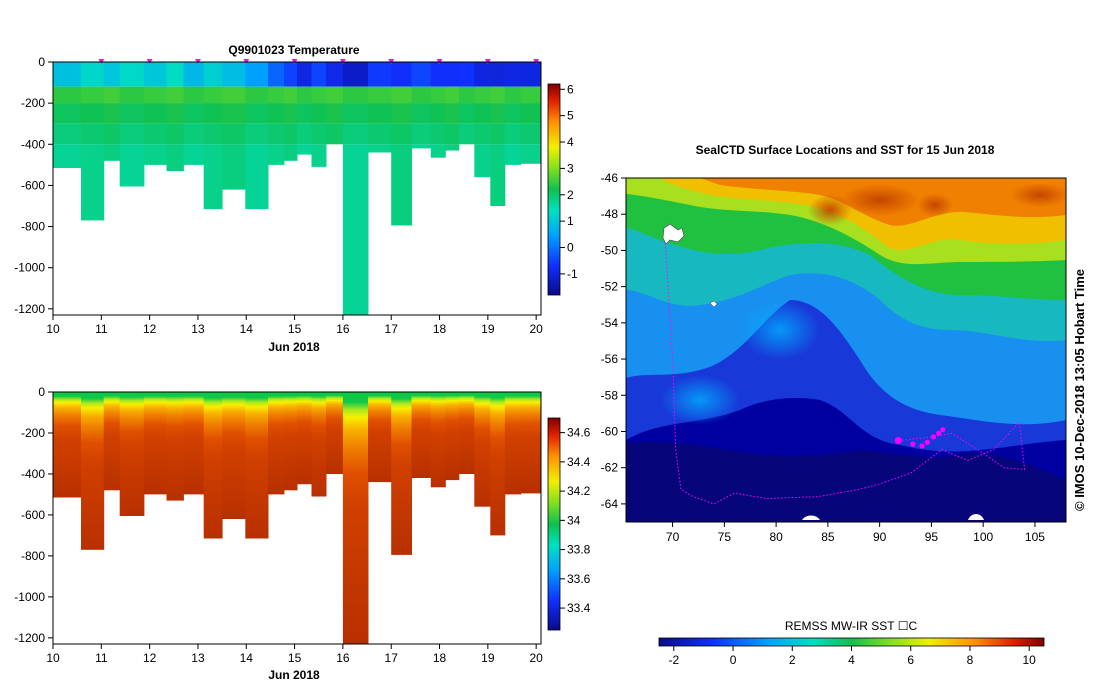 This screenshot has width=1099, height=700. Describe the element at coordinates (1079, 390) in the screenshot. I see `imos-credit: © IMOS 10-Dec-2018 13:05 Hobart Time` at that location.